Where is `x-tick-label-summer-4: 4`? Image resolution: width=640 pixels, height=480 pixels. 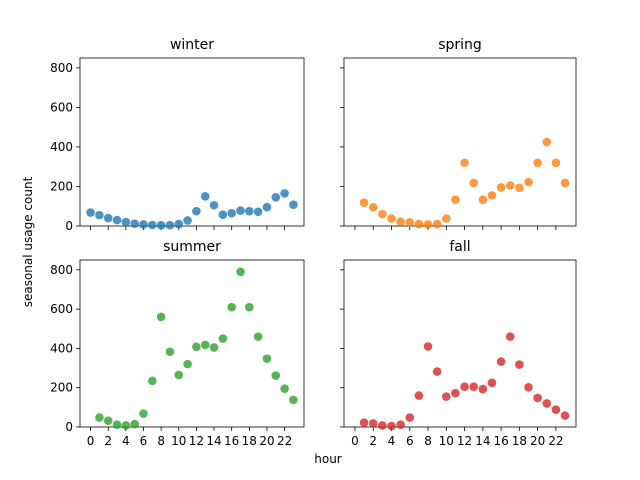 x-tick-label-summer-4: 4 is located at coordinates (126, 441).